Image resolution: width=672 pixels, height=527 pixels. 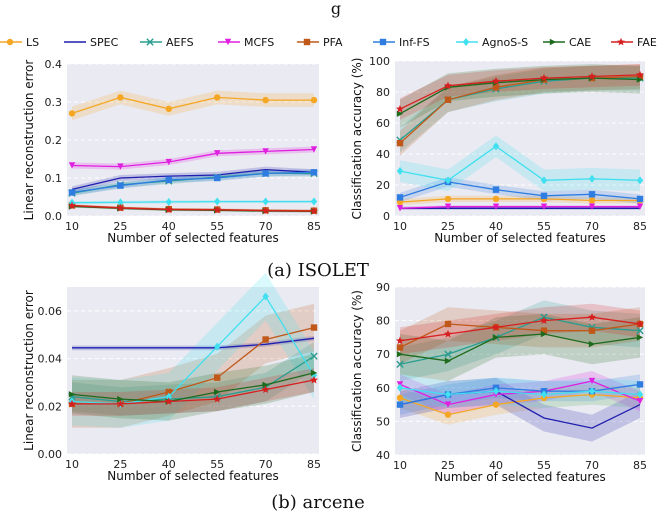 I want to click on legend: LS SPEC AEFS MCFS PFA Inf-FS AgnoS-S CAE FAE, so click(x=328, y=42).